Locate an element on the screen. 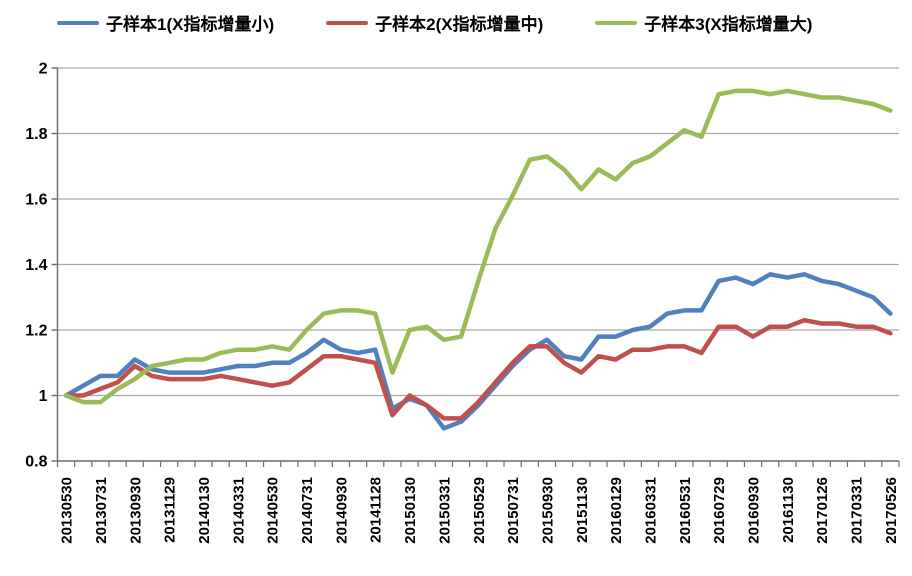 This screenshot has width=912, height=576. x-axis-label: 20150331 is located at coordinates (444, 510).